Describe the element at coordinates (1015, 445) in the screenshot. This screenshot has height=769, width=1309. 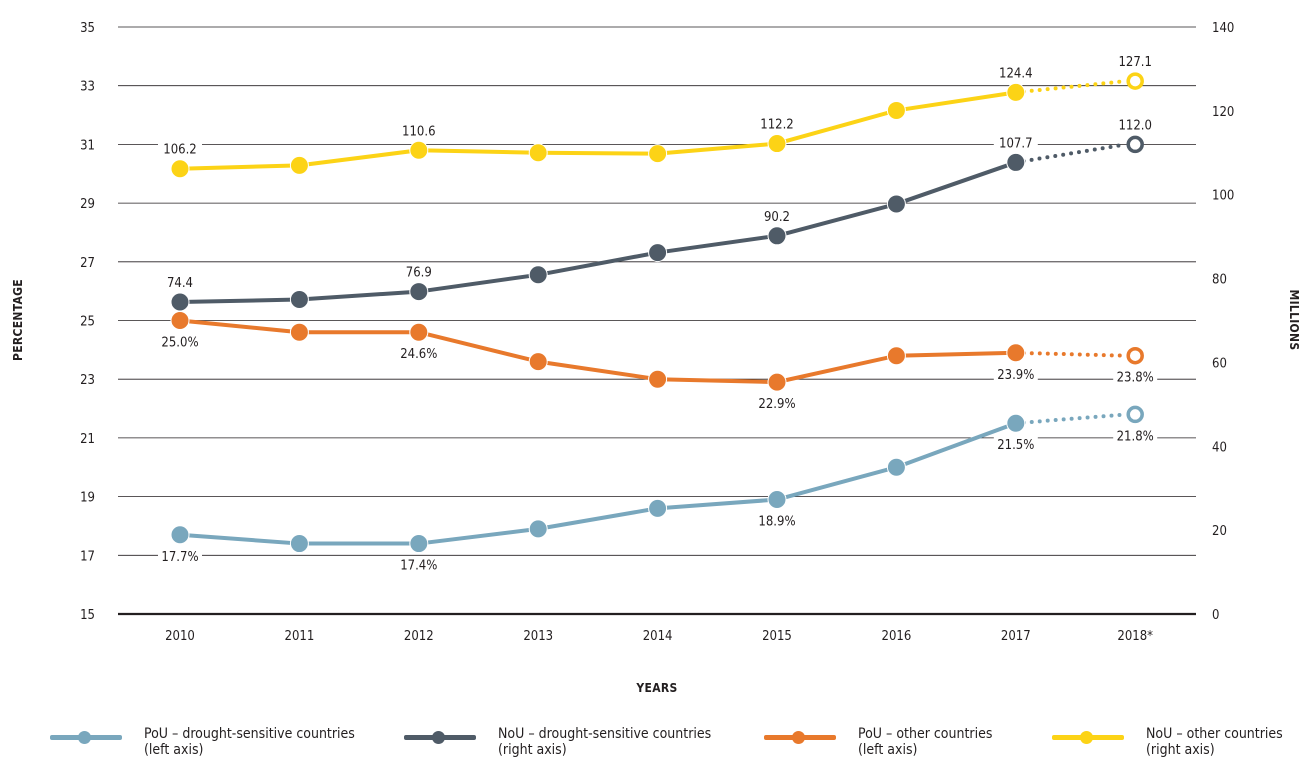
I see `data-label: 21.5%` at that location.